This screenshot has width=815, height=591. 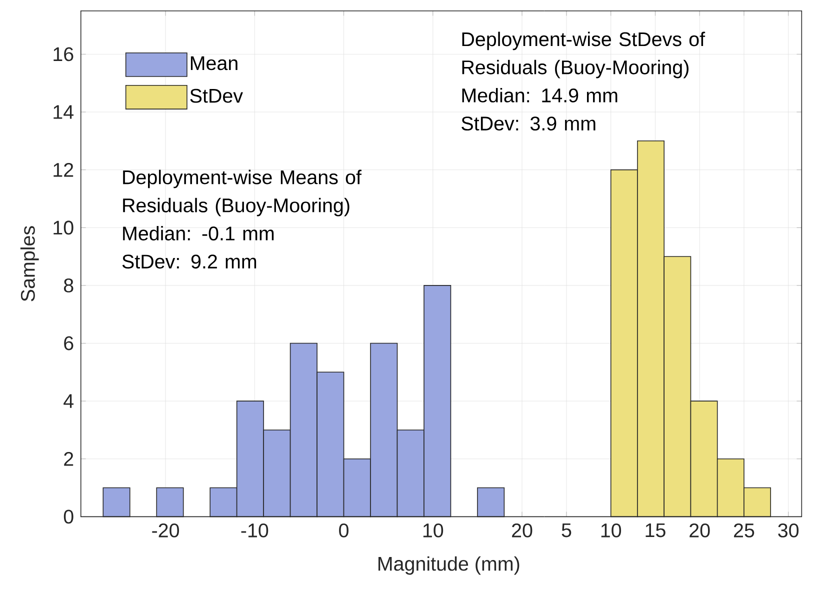 I want to click on y-tick-label: 4, so click(x=69, y=401).